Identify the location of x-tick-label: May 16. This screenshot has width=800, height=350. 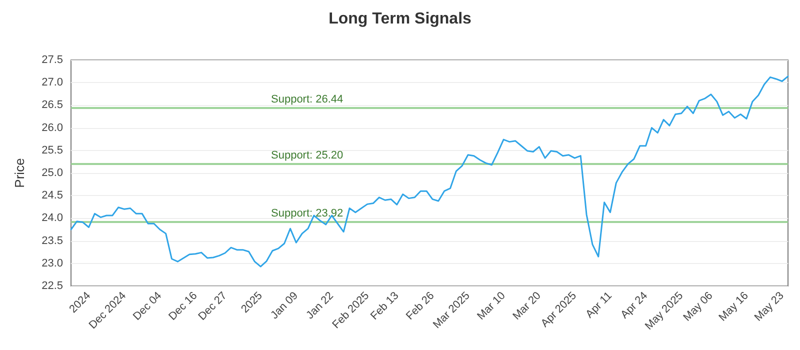
(733, 307).